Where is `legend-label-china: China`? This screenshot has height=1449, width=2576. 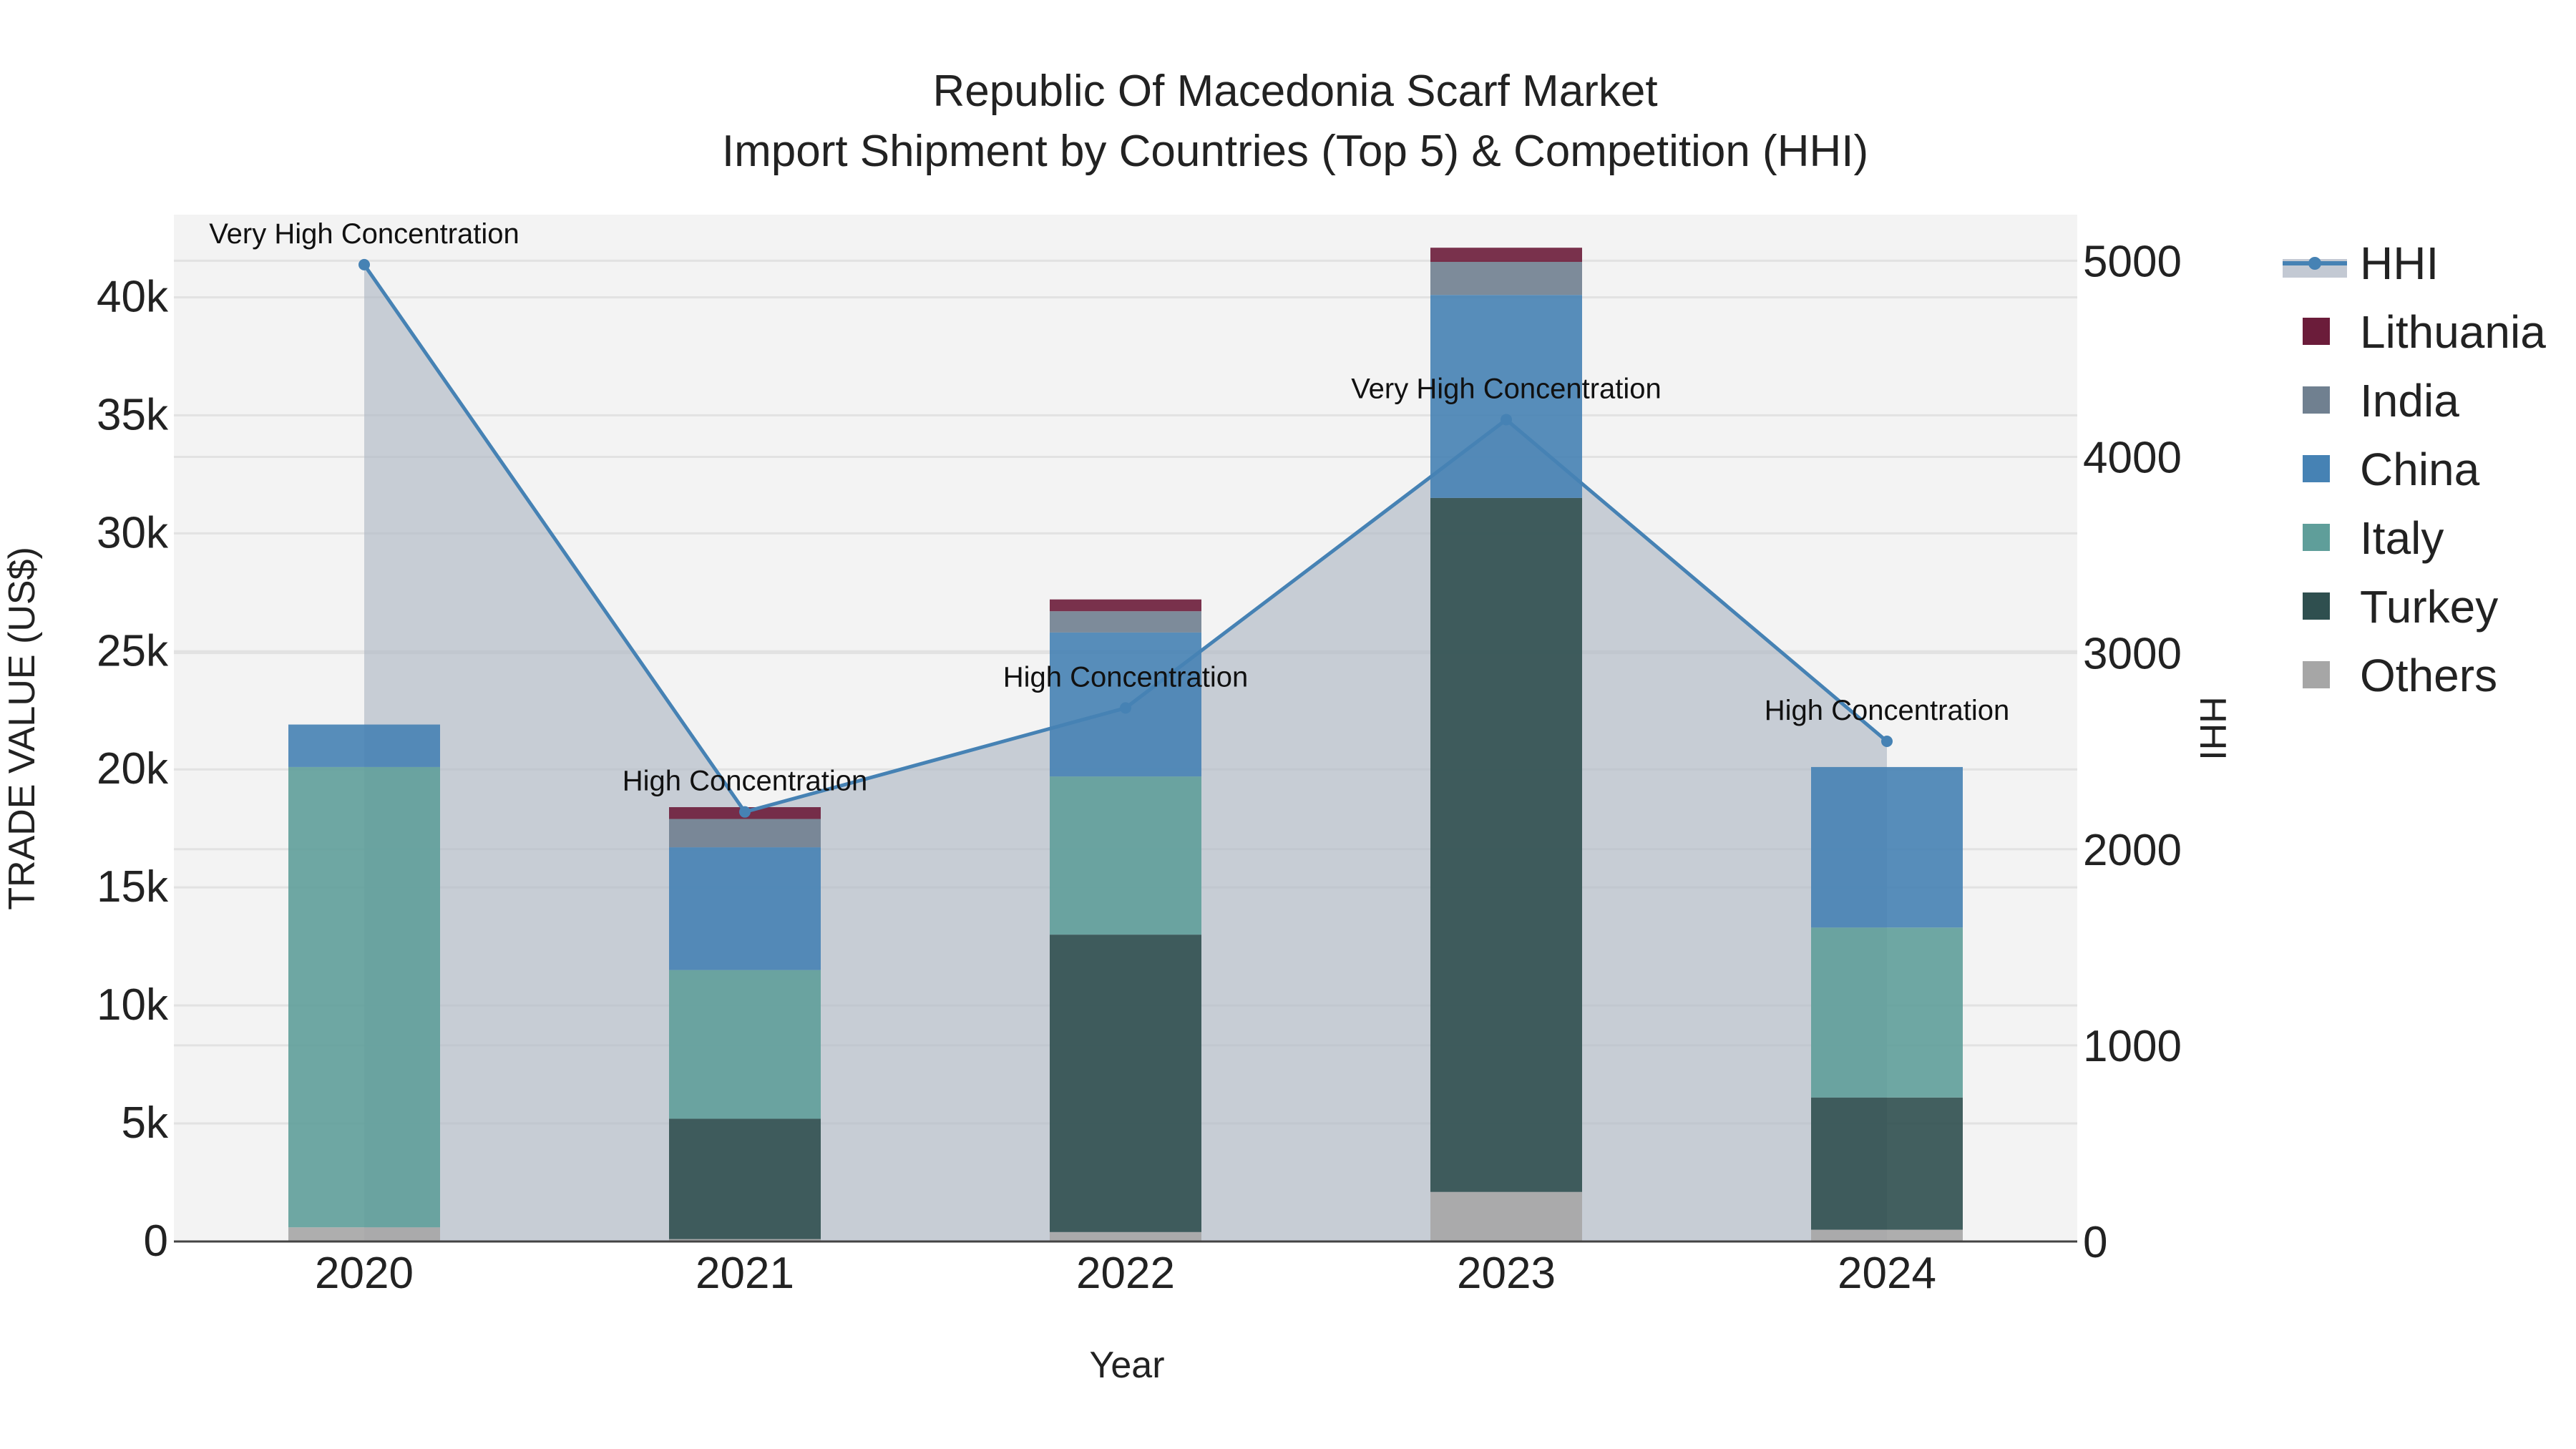 legend-label-china: China is located at coordinates (2420, 469).